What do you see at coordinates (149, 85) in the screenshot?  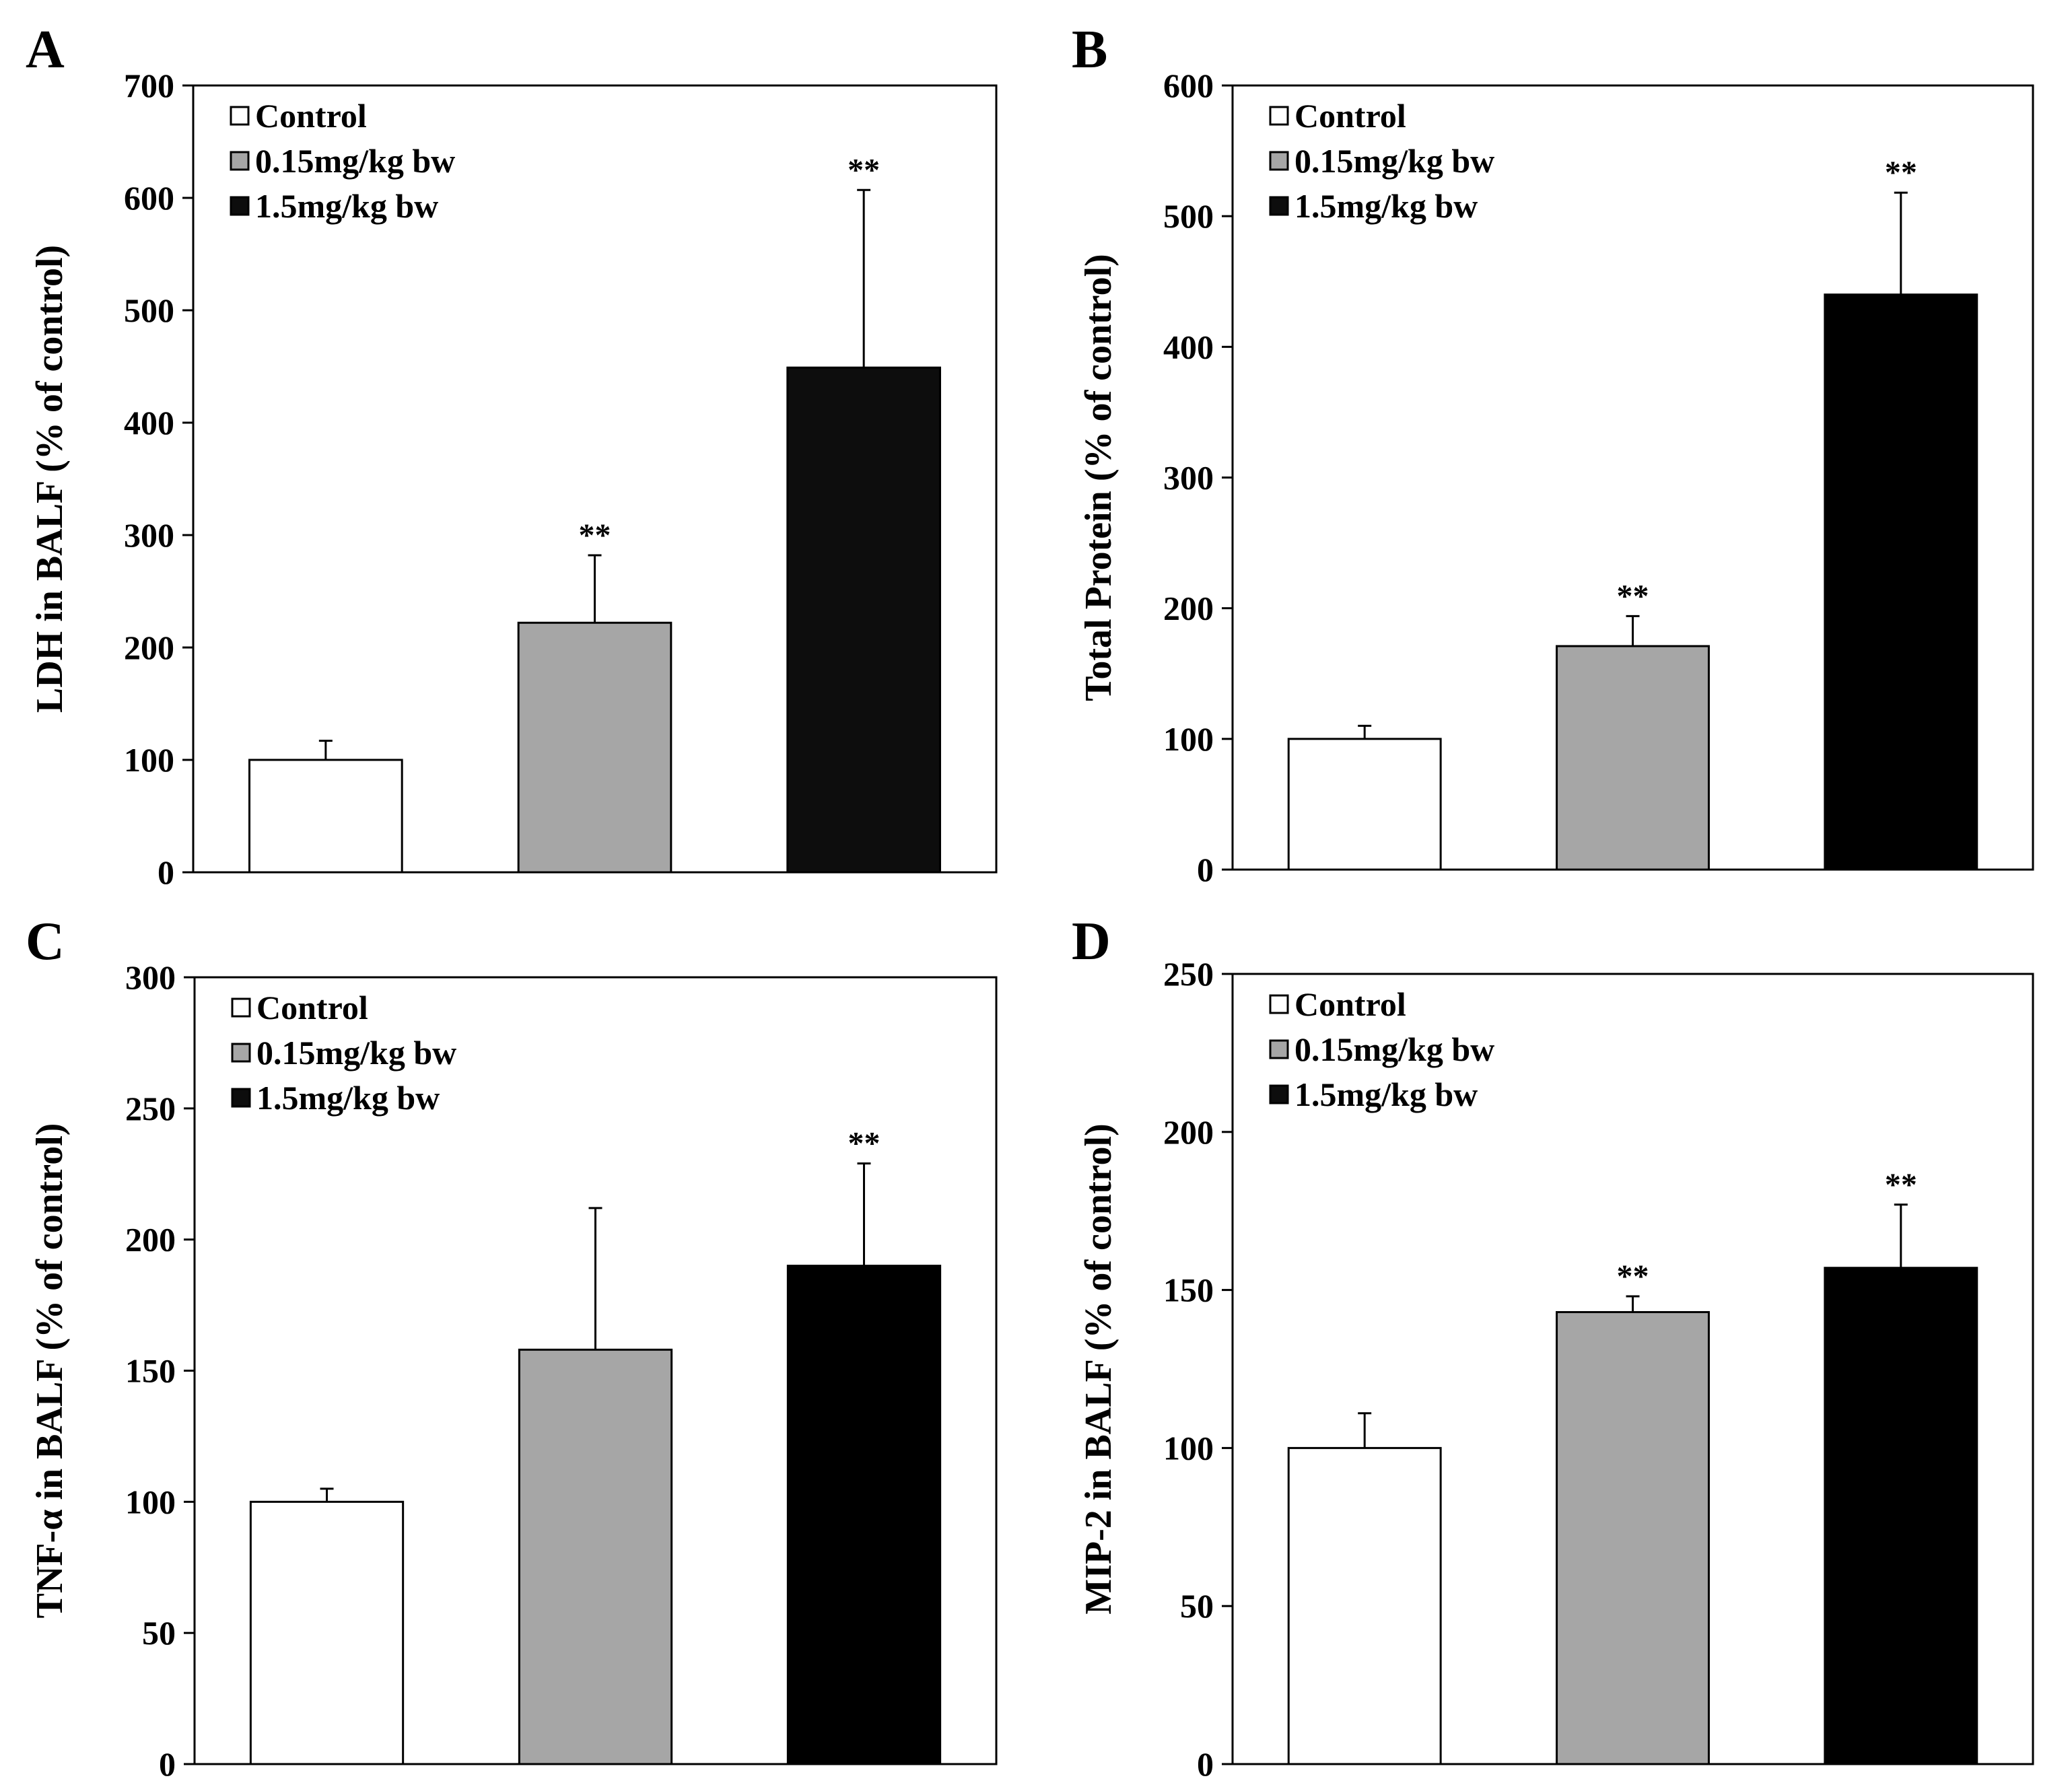 I see `y-tick-label: 700` at bounding box center [149, 85].